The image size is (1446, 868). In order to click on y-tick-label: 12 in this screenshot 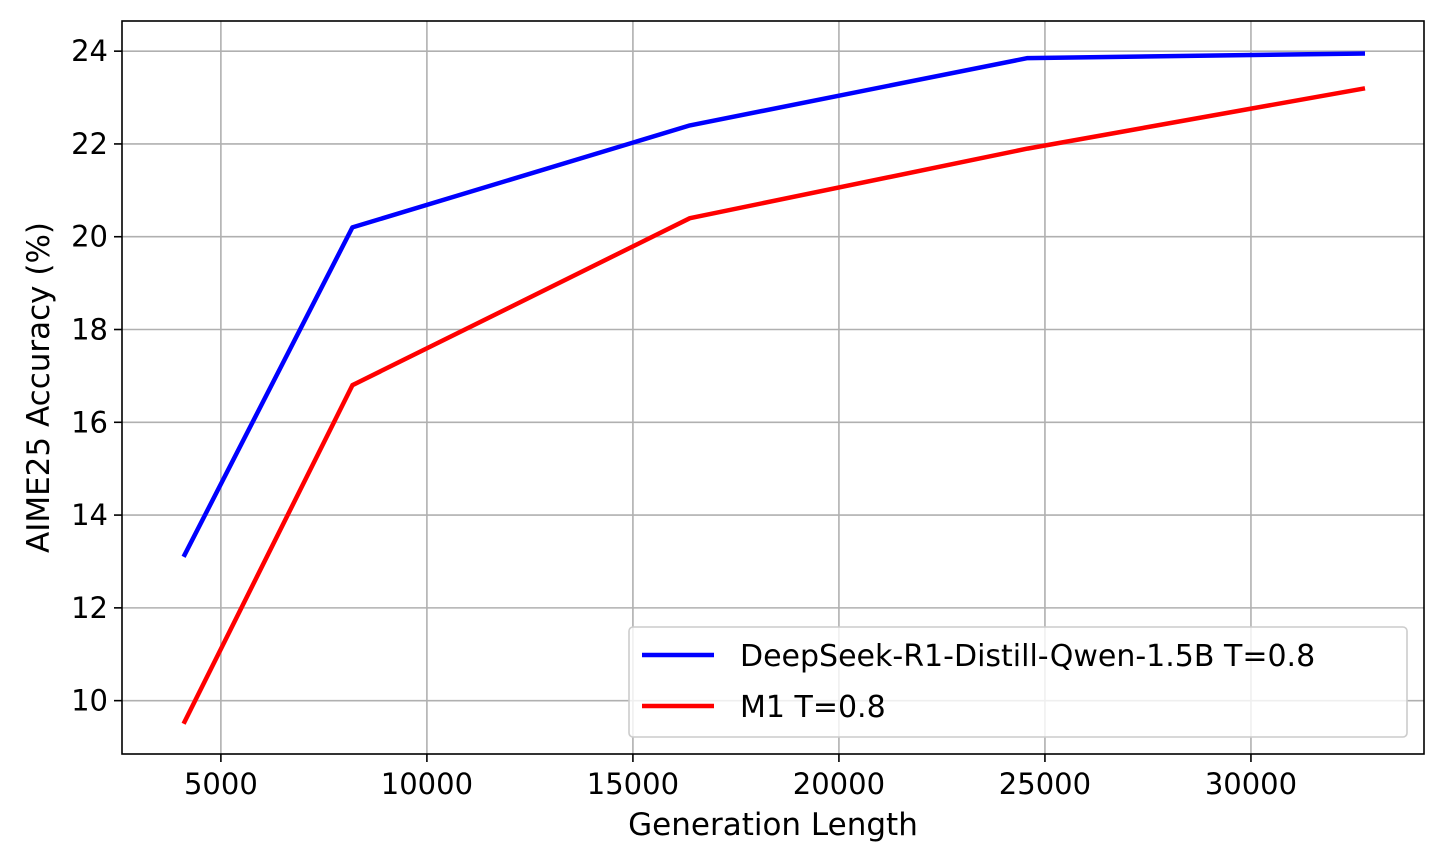, I will do `click(89, 608)`.